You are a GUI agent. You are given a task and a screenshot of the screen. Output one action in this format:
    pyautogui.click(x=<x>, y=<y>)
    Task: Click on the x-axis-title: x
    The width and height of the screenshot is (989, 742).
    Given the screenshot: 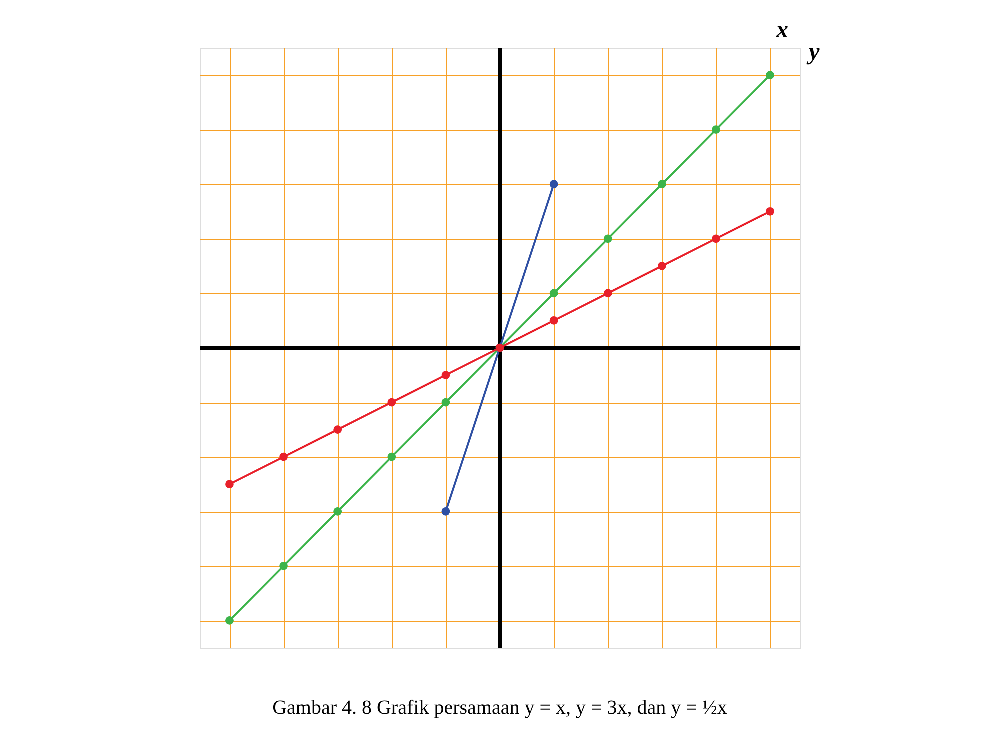 What is the action you would take?
    pyautogui.click(x=782, y=31)
    